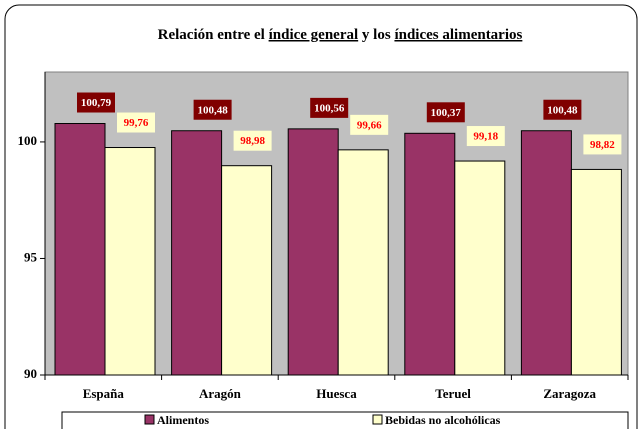 This screenshot has width=643, height=429. What do you see at coordinates (345, 420) in the screenshot?
I see `legend-box` at bounding box center [345, 420].